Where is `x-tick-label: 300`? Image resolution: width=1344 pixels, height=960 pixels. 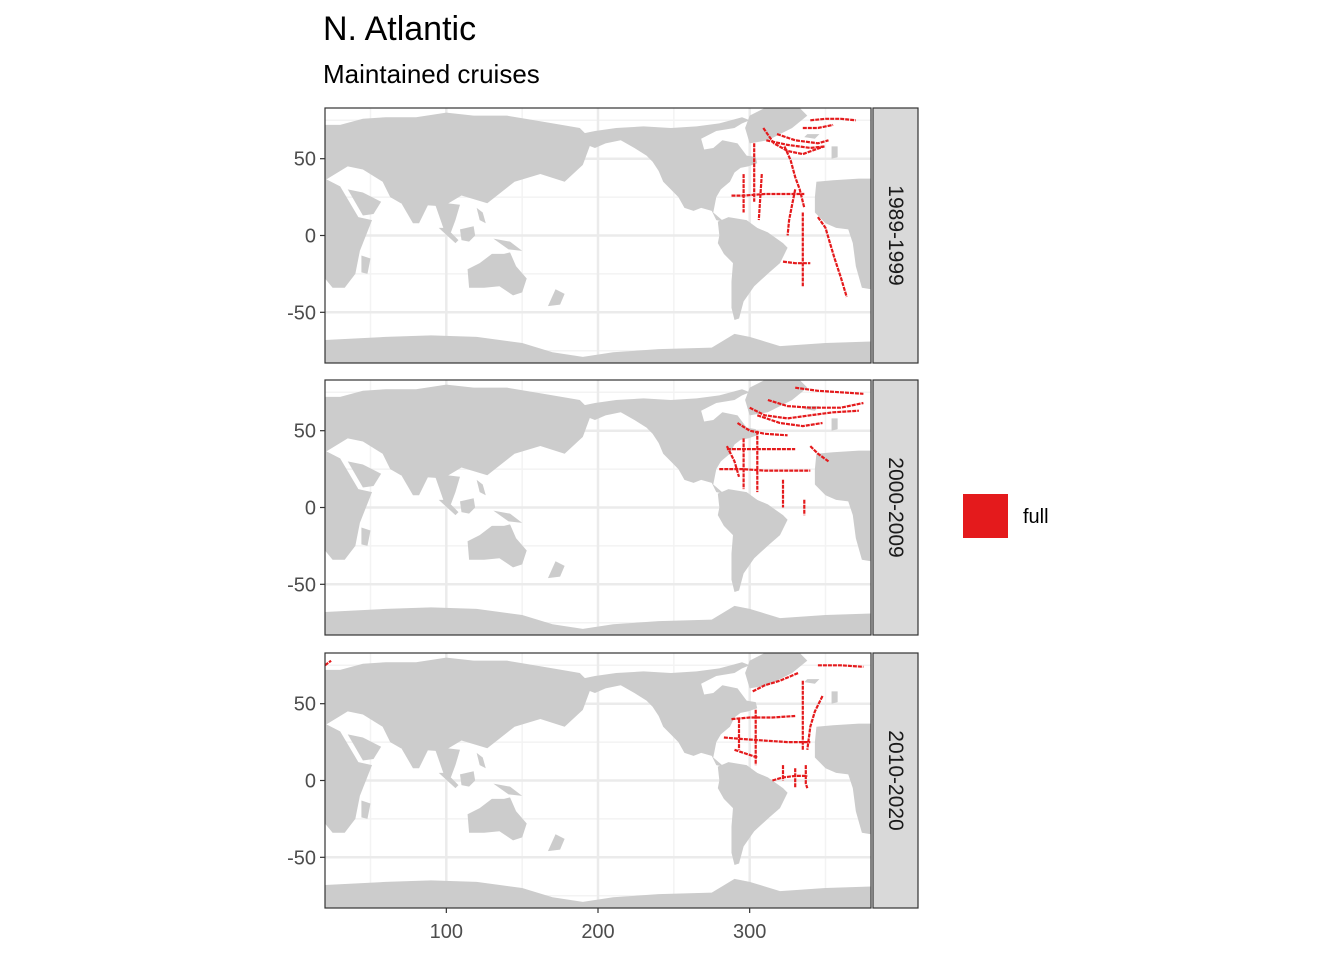
x-tick-label: 300 is located at coordinates (749, 932).